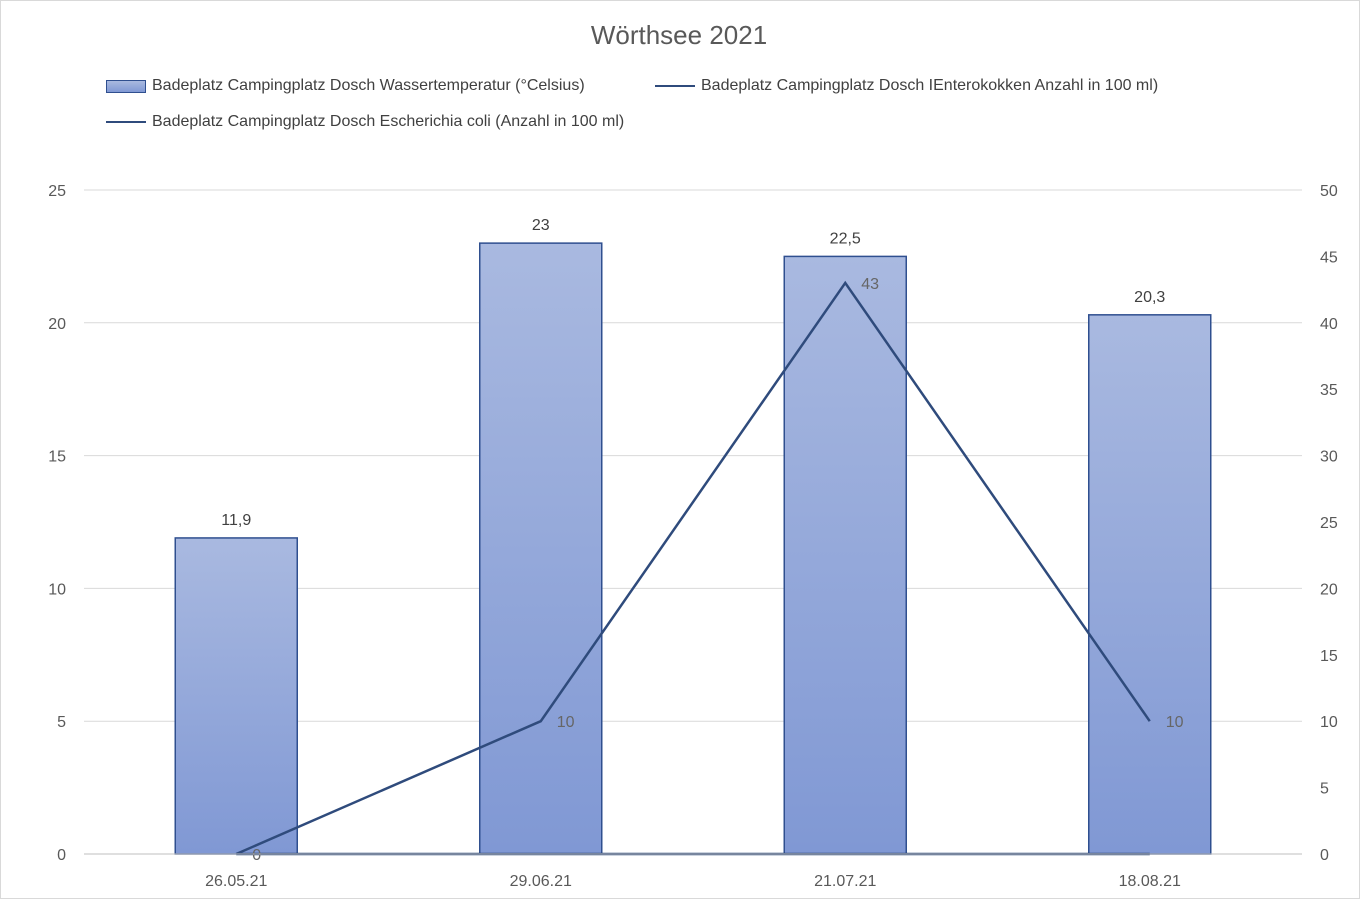  I want to click on y-left-tick-label: 10, so click(57, 589).